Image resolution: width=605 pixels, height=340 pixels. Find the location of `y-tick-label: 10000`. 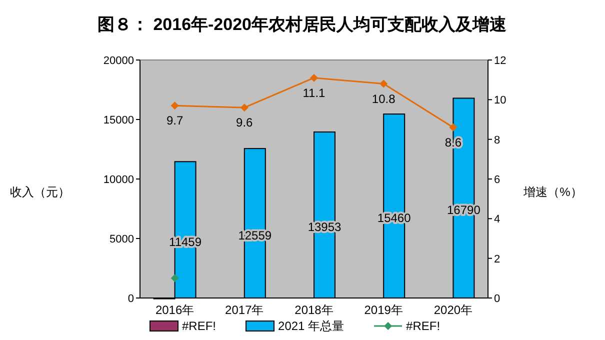

y-tick-label: 10000 is located at coordinates (118, 180).